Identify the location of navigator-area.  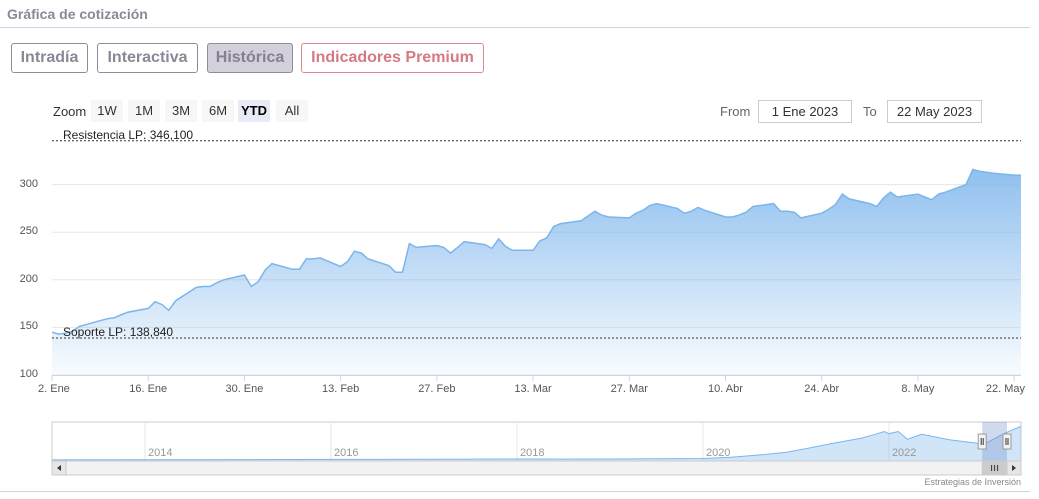
(536, 443).